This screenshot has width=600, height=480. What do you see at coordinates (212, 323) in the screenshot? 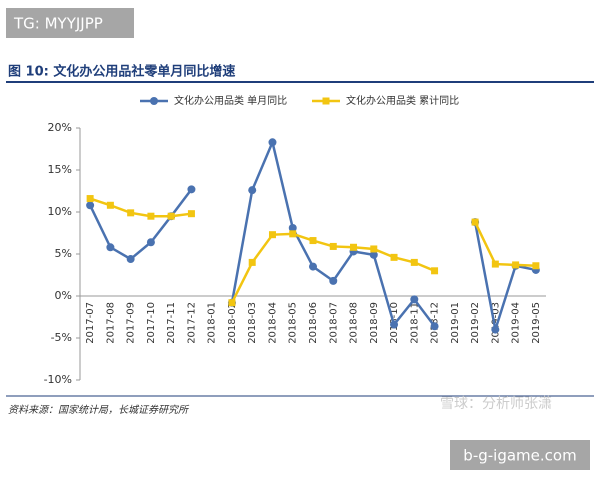
I see `x-tick-label: 2018-01` at bounding box center [212, 323].